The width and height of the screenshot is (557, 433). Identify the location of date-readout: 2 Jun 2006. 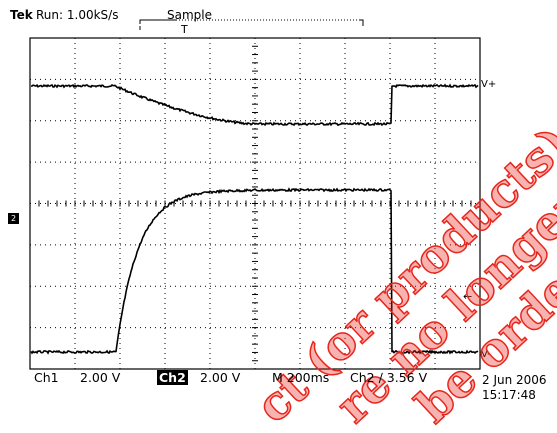
(514, 380).